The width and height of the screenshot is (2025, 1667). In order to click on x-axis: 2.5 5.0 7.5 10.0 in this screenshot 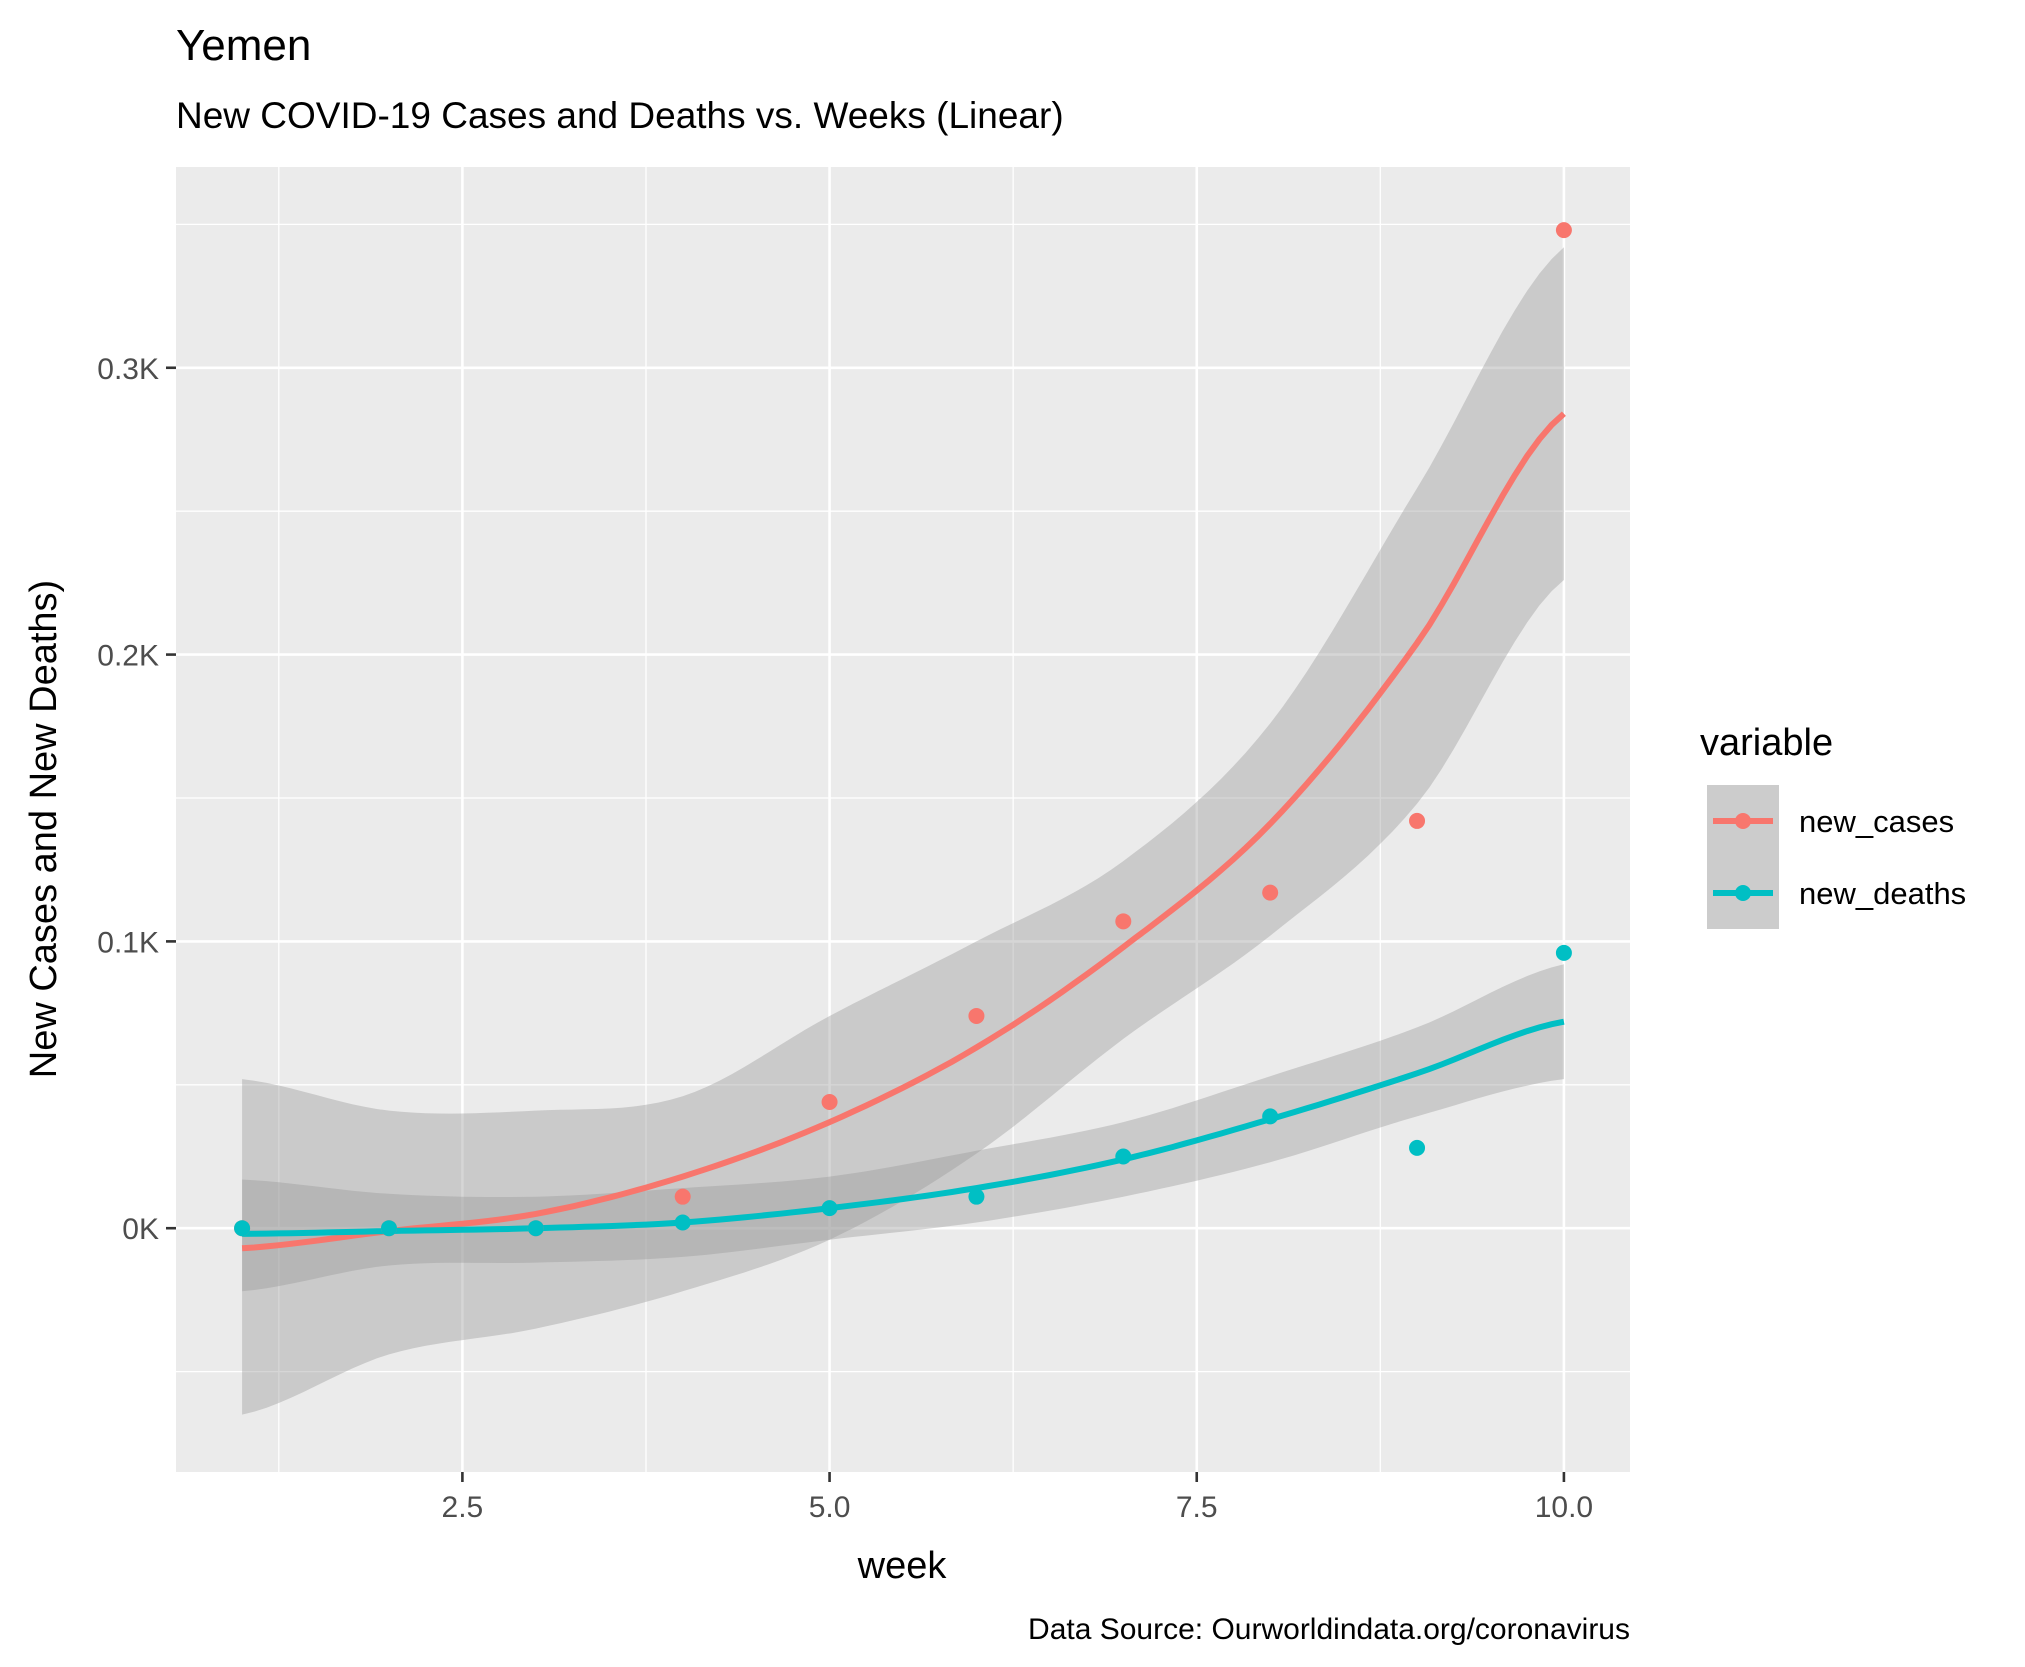, I will do `click(1017, 1498)`.